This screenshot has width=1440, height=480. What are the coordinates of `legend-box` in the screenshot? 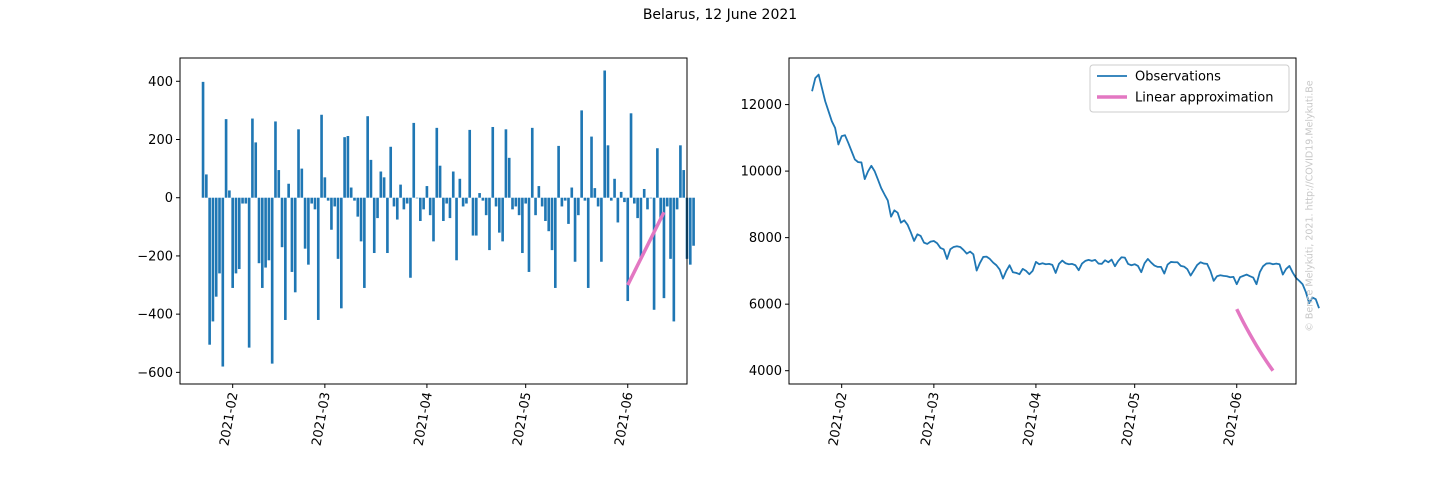 It's located at (1189, 88).